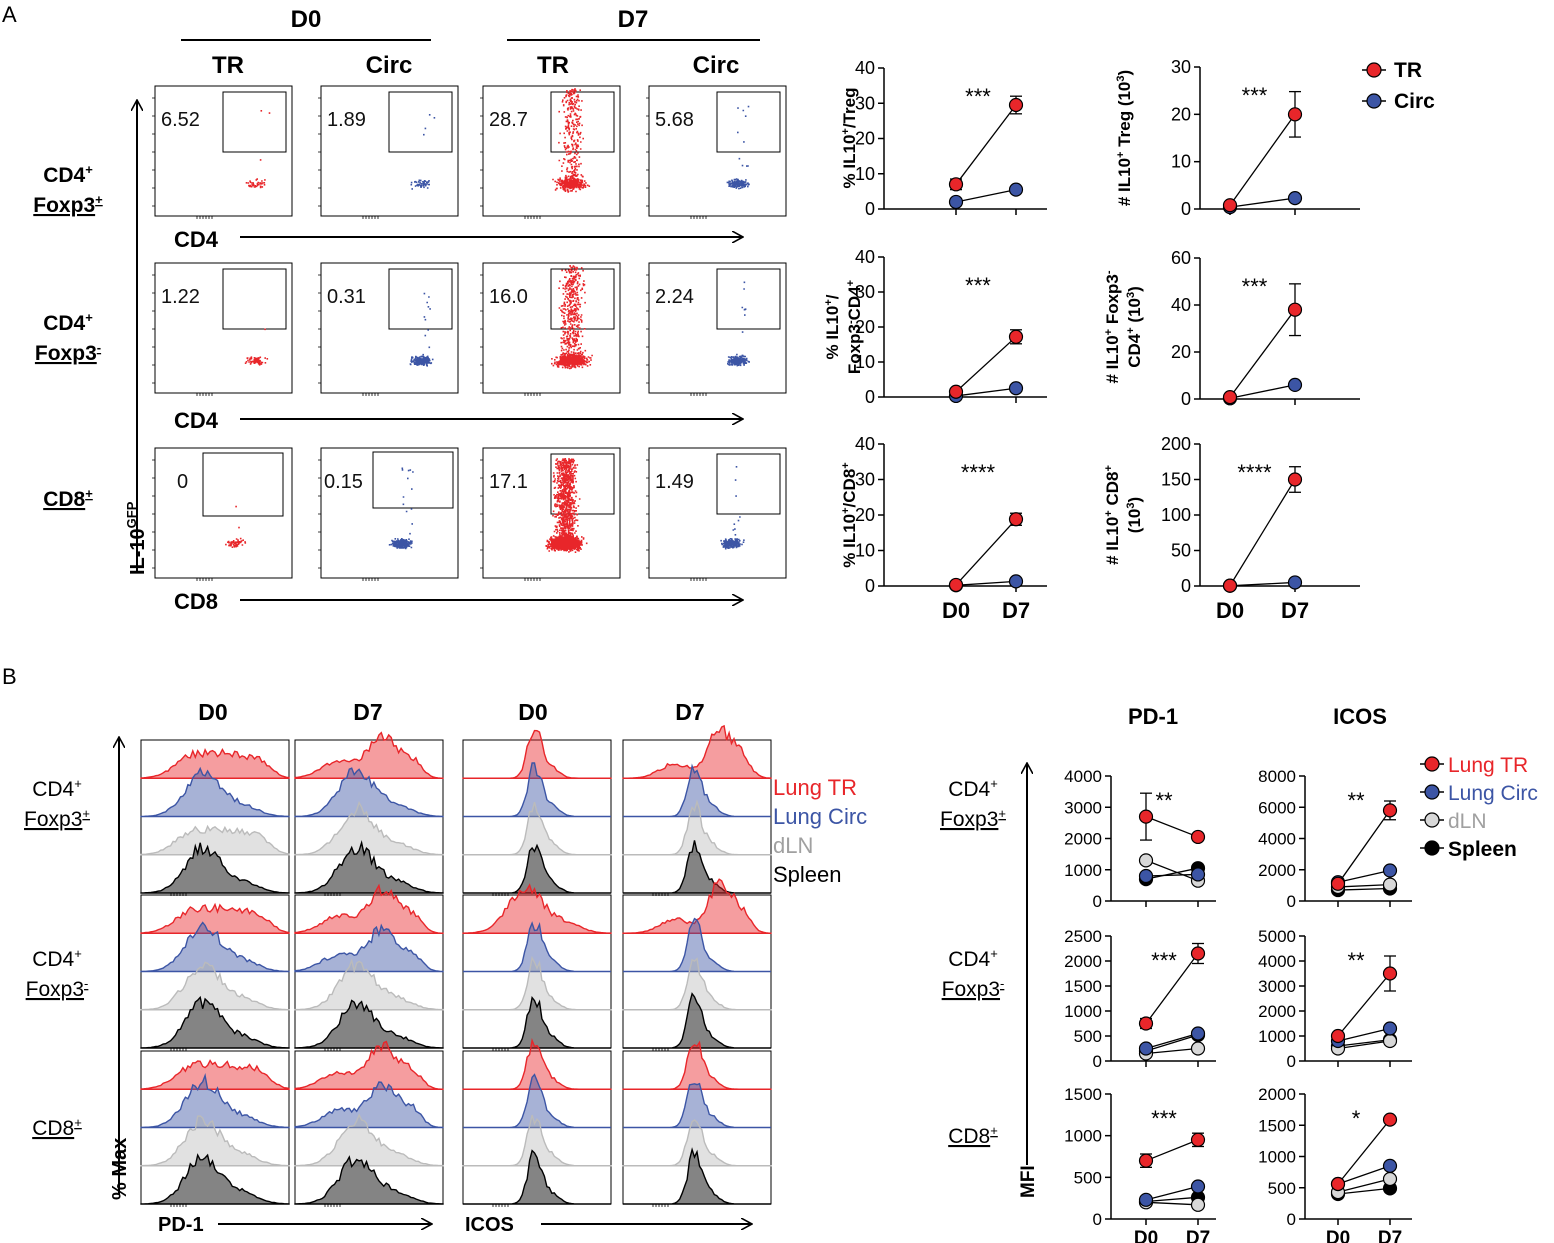 This screenshot has width=1554, height=1243. Describe the element at coordinates (181, 1225) in the screenshot. I see `xaxis-label-pd1: PD-1` at that location.